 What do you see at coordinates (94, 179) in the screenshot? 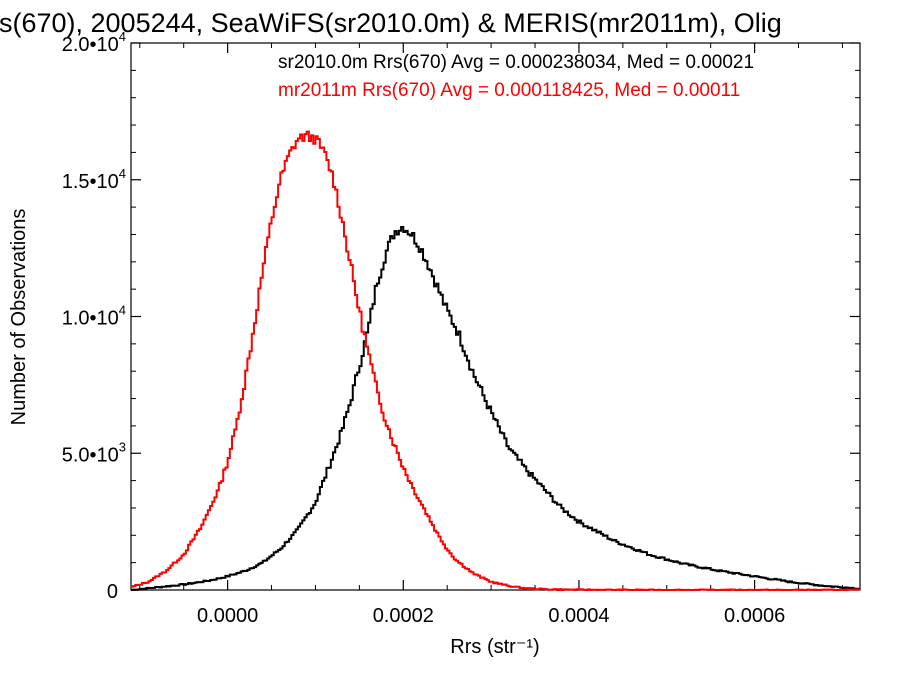
I see `y-tick-label: 1.5•104` at bounding box center [94, 179].